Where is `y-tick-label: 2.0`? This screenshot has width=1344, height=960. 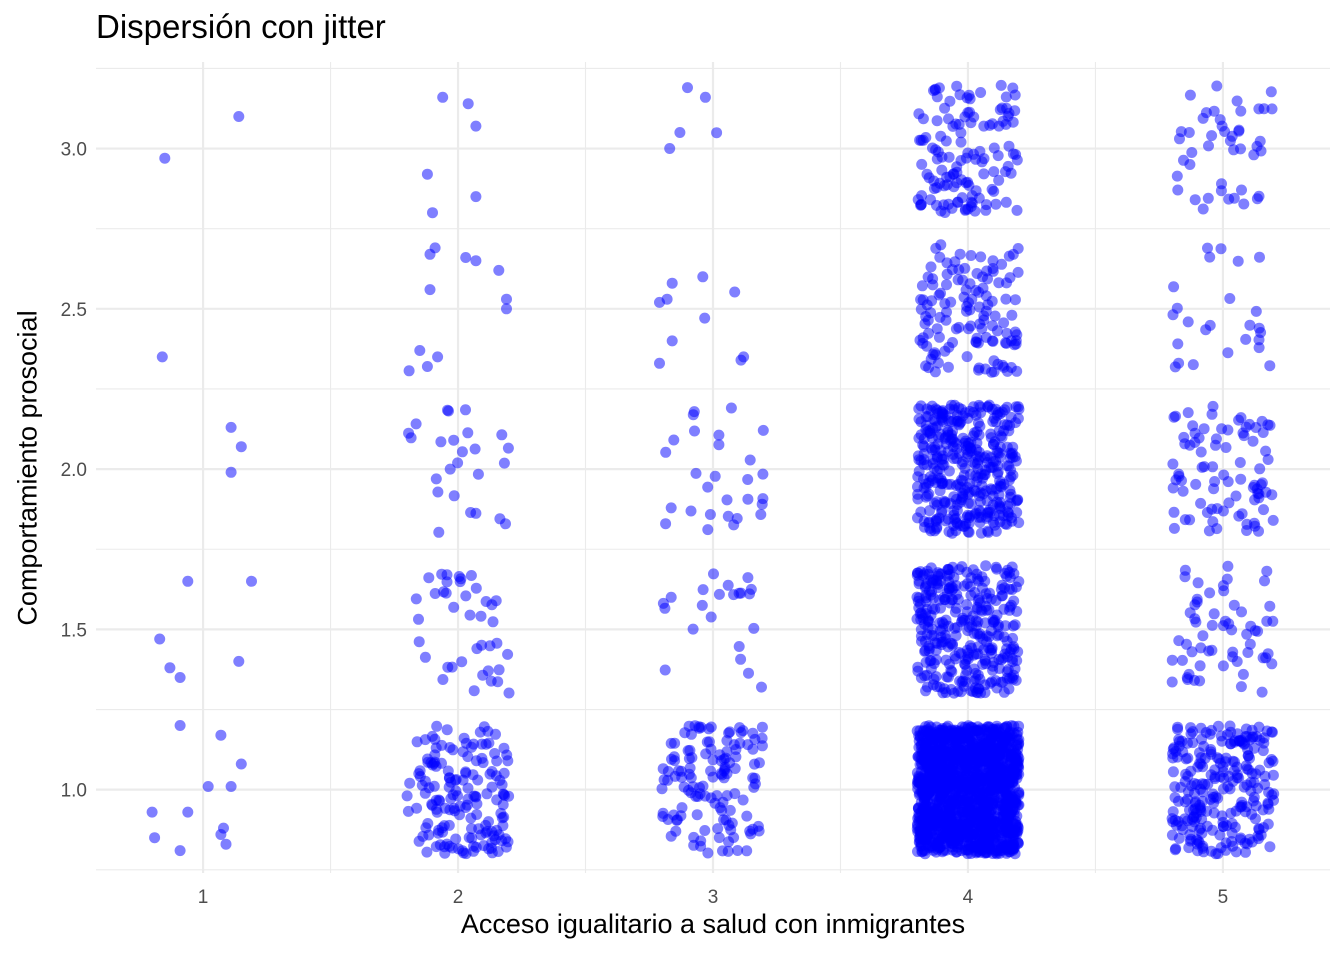
y-tick-label: 2.0 is located at coordinates (74, 470).